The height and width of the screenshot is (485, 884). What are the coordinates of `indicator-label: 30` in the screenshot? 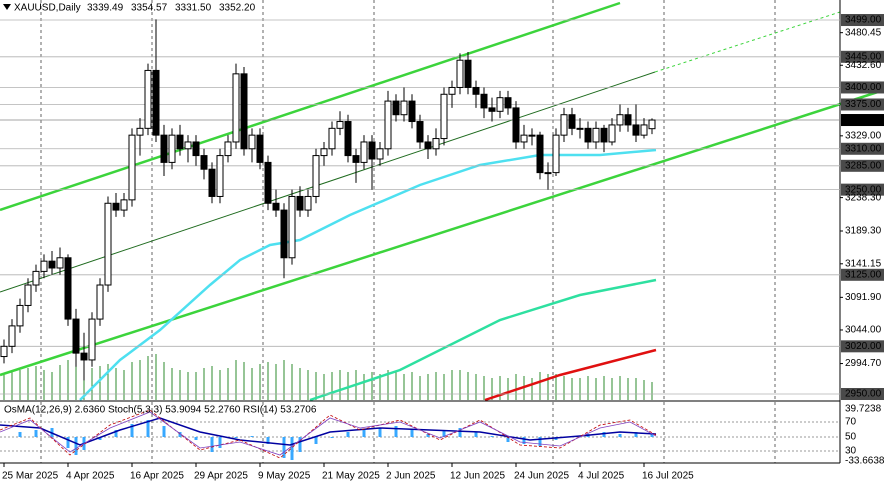 It's located at (851, 451).